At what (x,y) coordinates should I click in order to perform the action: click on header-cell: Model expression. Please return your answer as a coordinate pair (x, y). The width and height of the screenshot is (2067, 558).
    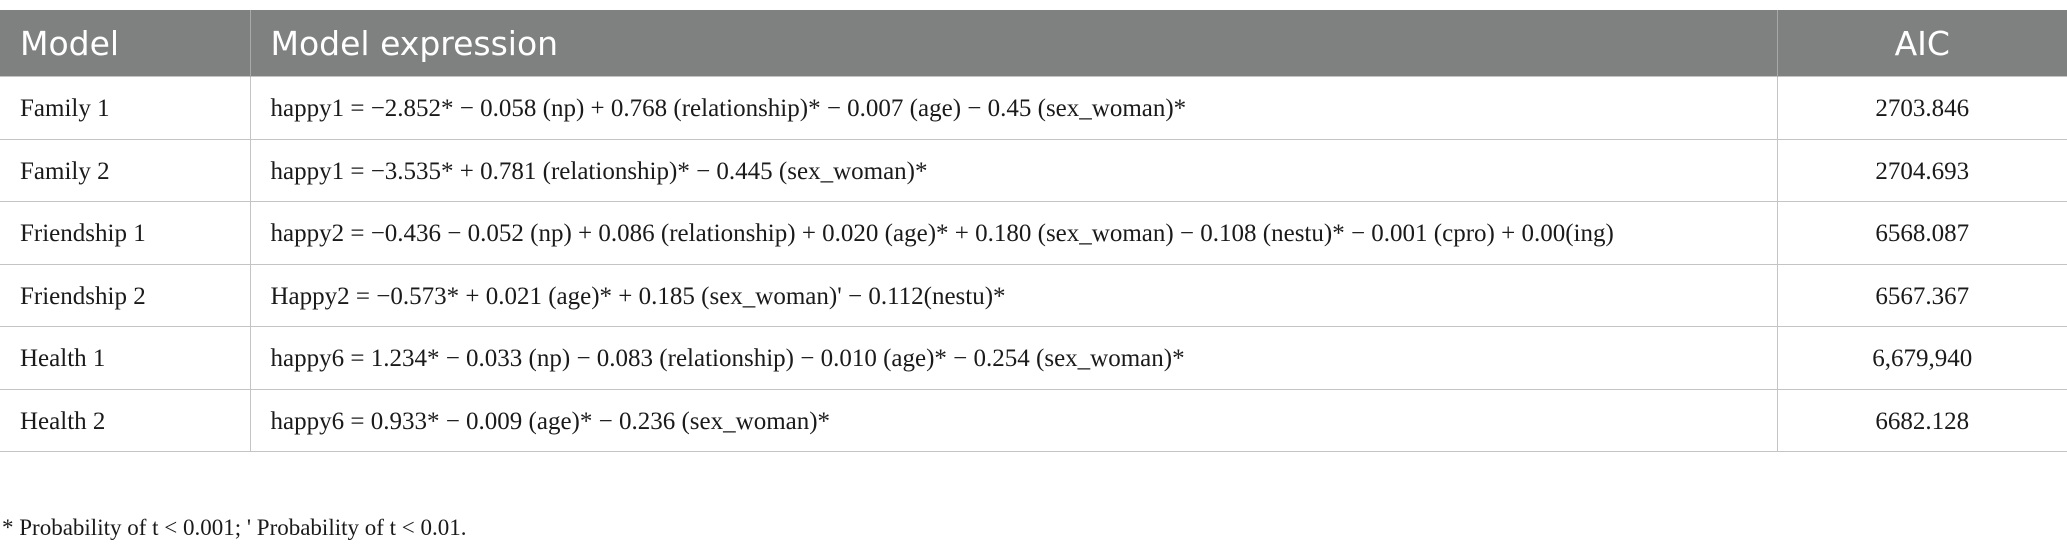
    Looking at the image, I should click on (1013, 43).